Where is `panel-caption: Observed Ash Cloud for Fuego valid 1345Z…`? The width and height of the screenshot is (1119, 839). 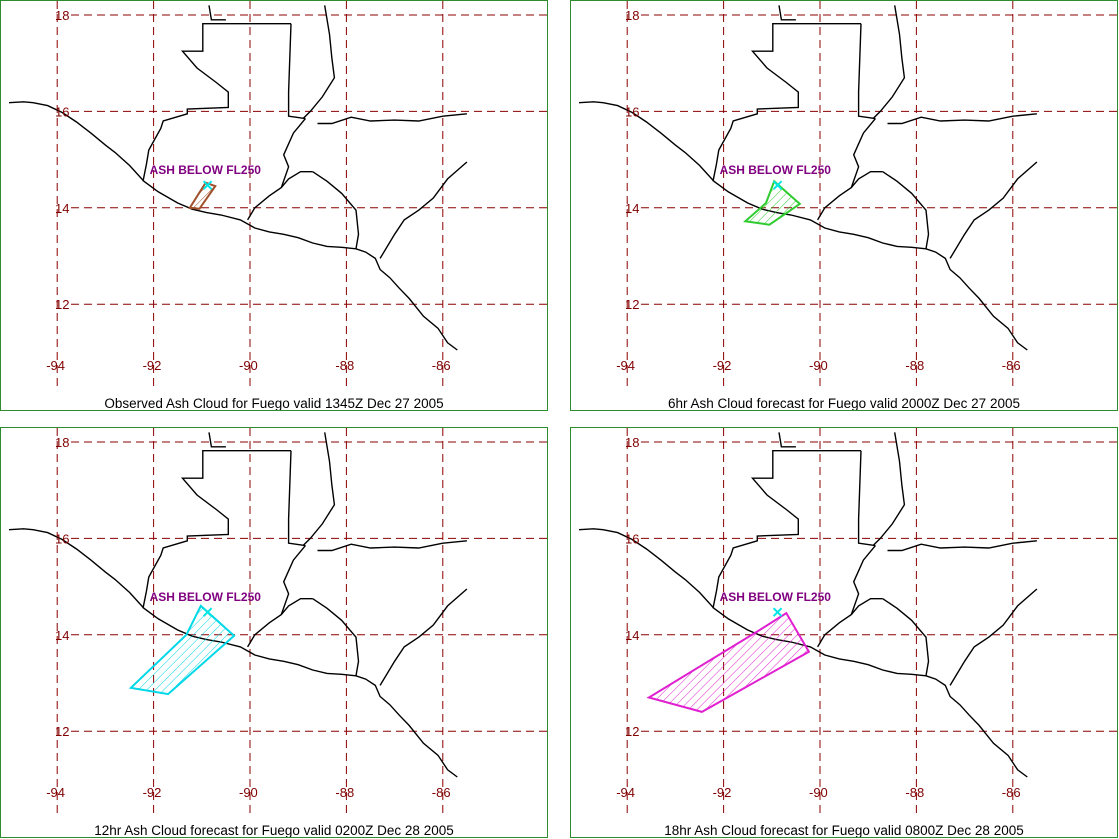 panel-caption: Observed Ash Cloud for Fuego valid 1345Z… is located at coordinates (274, 403).